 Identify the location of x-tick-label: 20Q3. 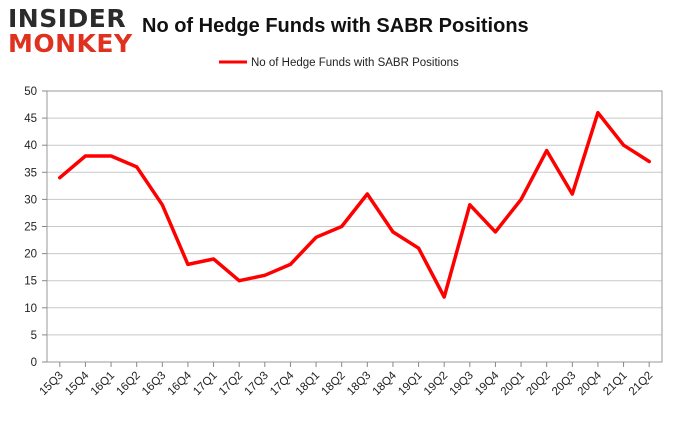
(564, 384).